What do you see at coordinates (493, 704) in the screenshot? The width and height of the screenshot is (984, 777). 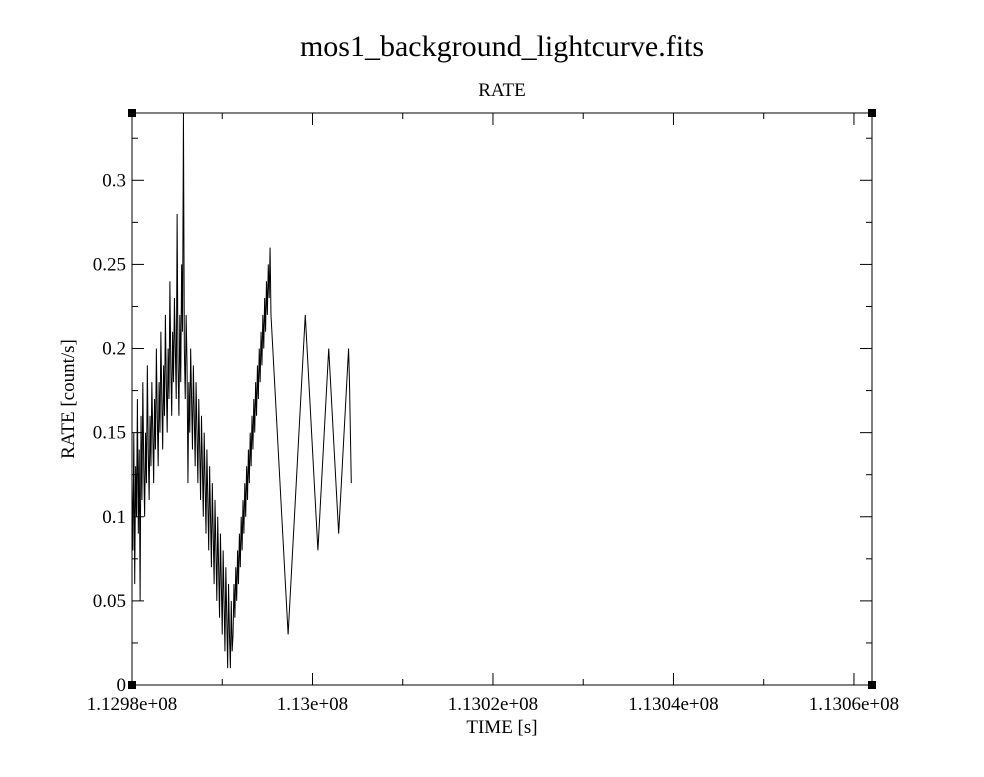 I see `x-tick-label-2: 1.1302e+08` at bounding box center [493, 704].